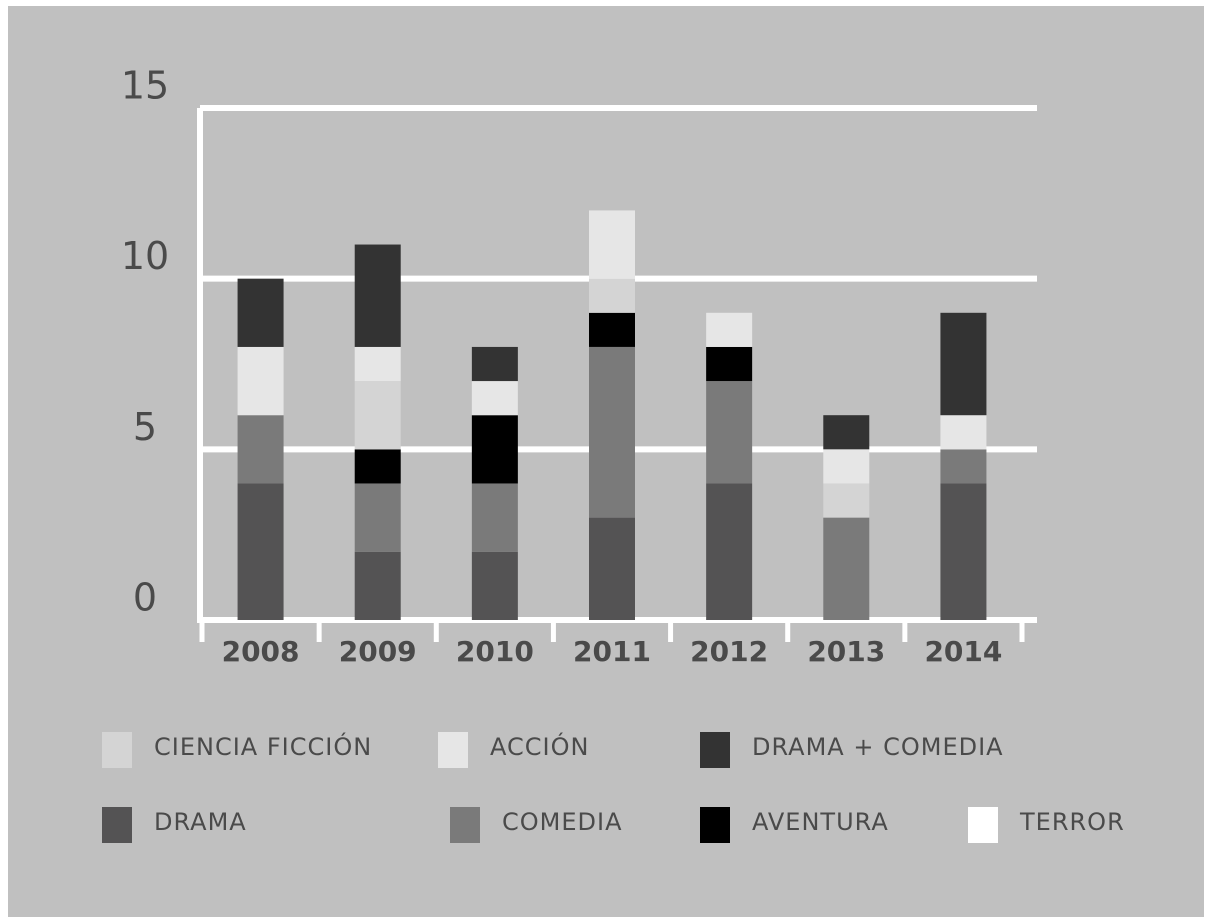  I want to click on legend-label: ACCIÓN, so click(539, 746).